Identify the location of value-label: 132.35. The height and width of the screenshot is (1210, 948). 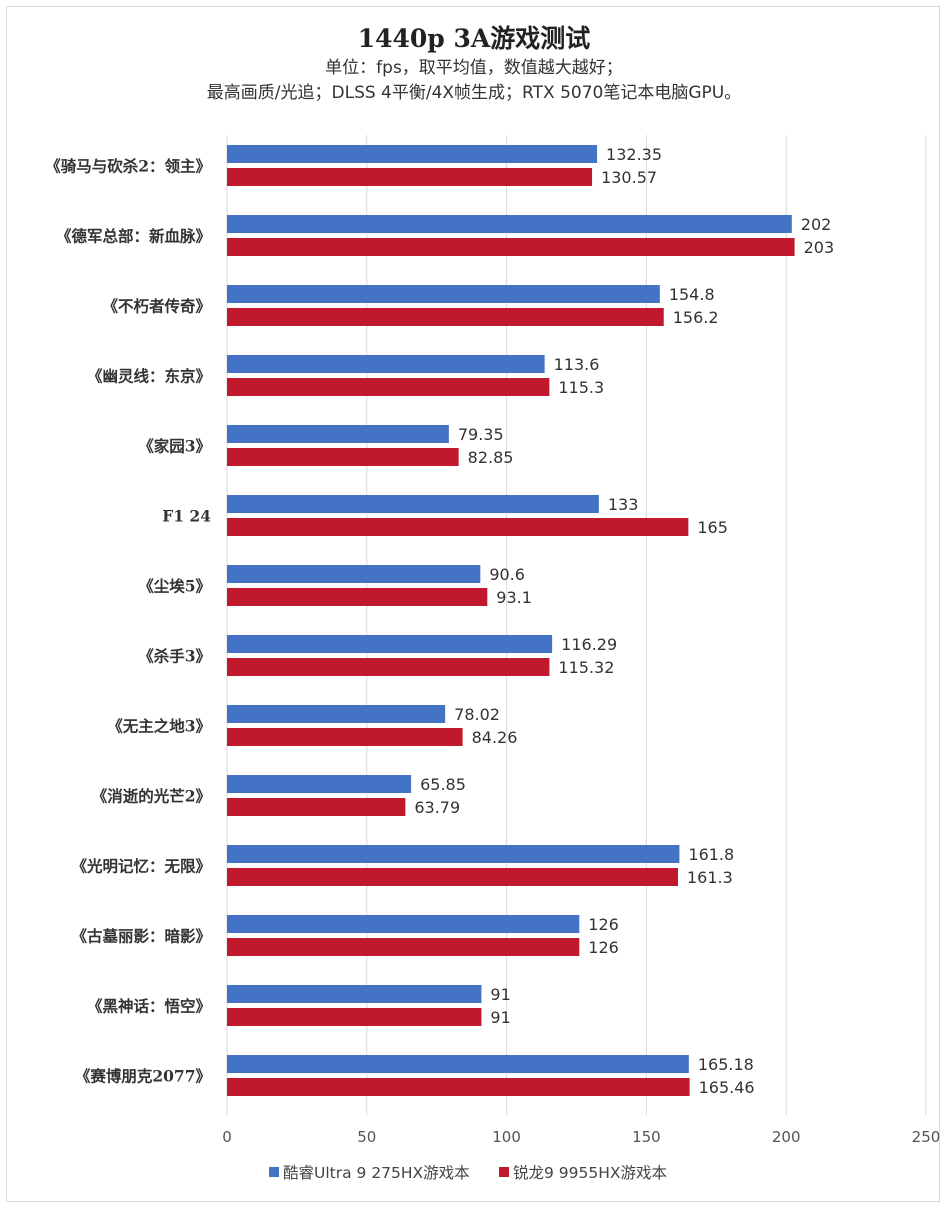
(634, 154).